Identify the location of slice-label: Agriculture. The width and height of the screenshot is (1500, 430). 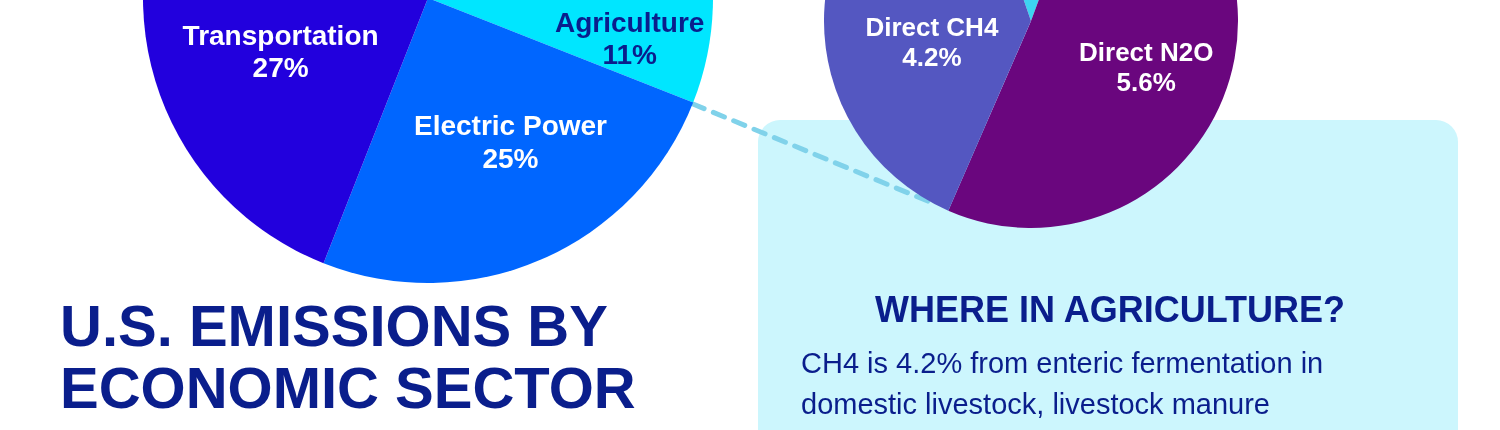
(630, 22).